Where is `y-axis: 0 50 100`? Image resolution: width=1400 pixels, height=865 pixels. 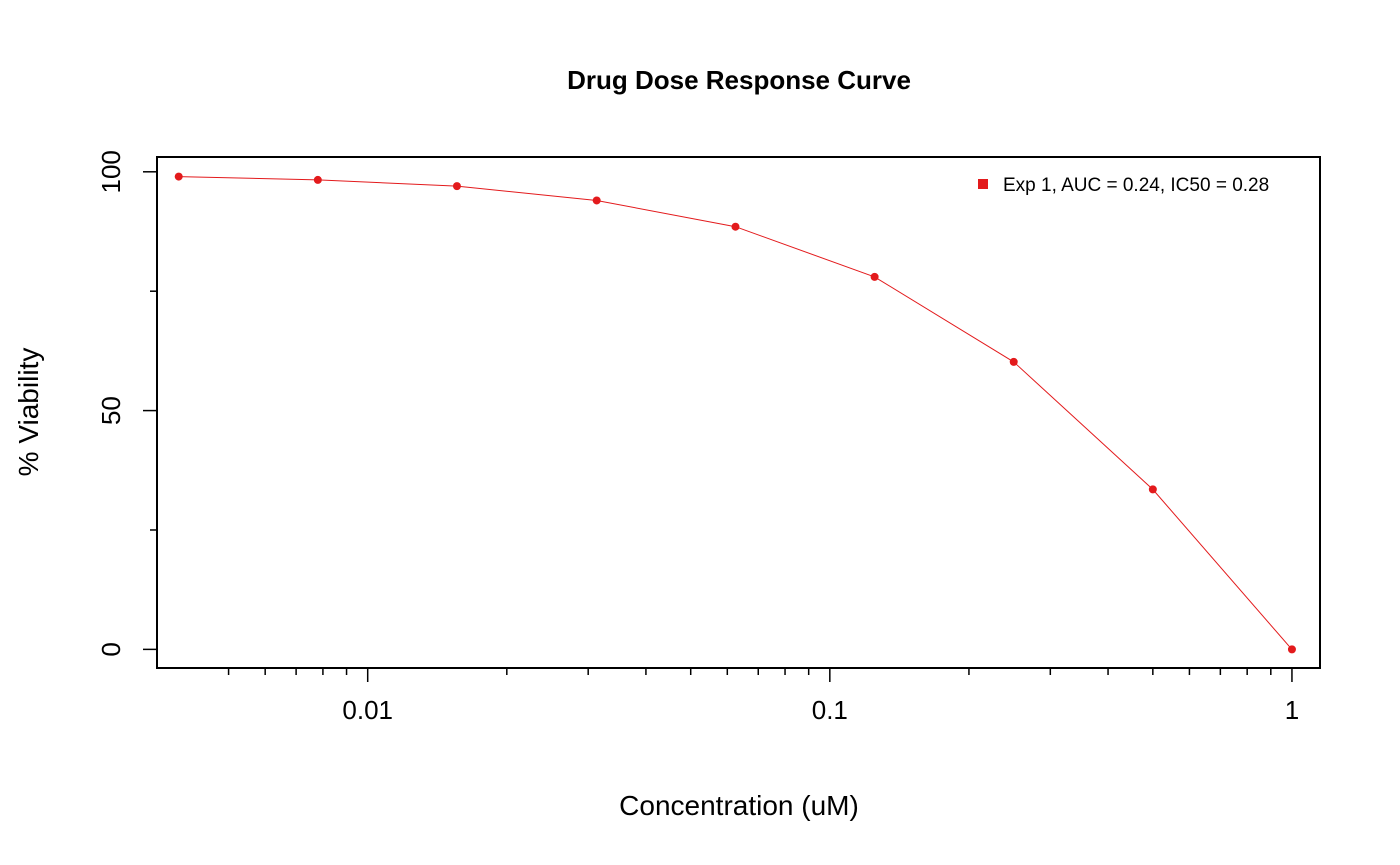 y-axis: 0 50 100 is located at coordinates (126, 403).